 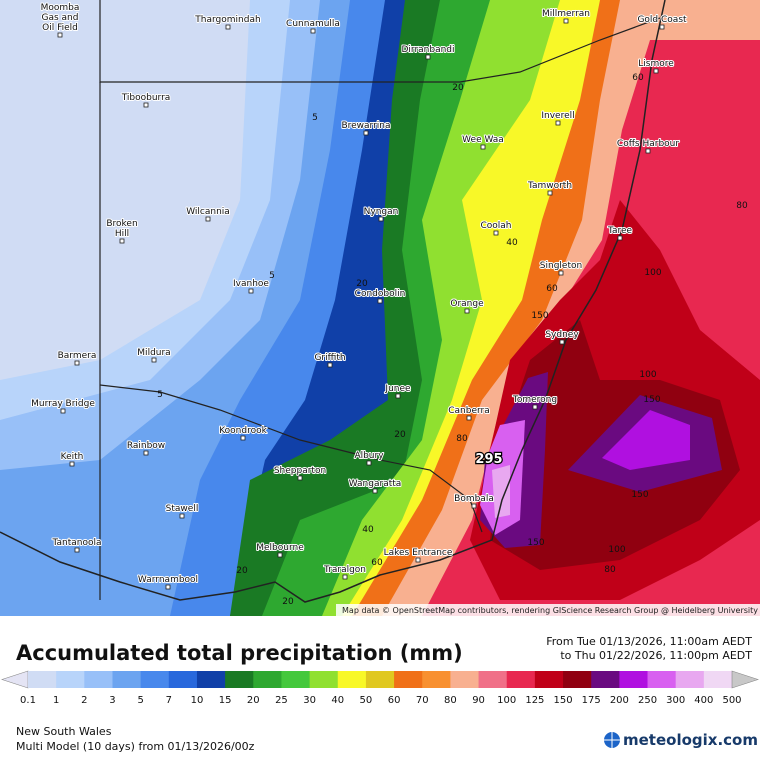 I want to click on precip-band, so click(x=646, y=440).